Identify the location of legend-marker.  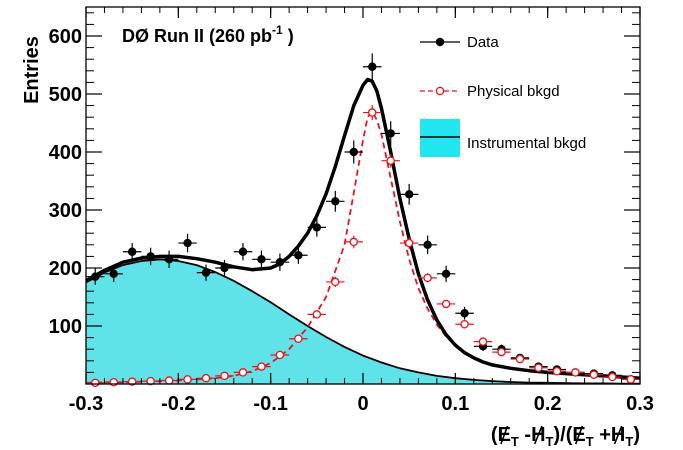
(440, 91).